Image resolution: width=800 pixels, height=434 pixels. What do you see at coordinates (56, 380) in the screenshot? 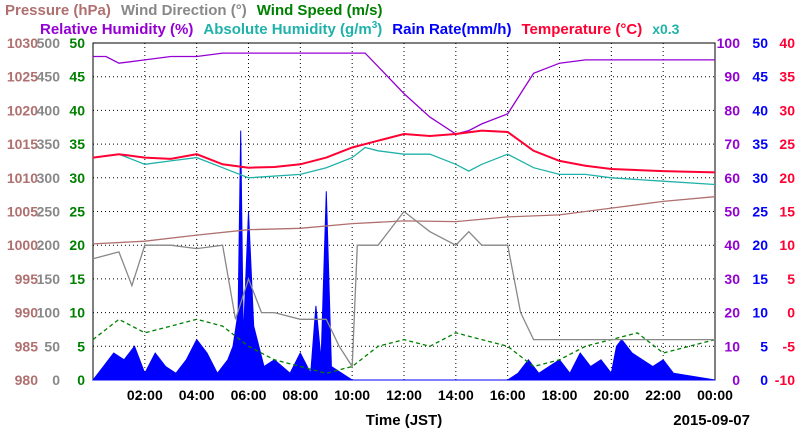
I see `wind-direction-tick-label: 0` at bounding box center [56, 380].